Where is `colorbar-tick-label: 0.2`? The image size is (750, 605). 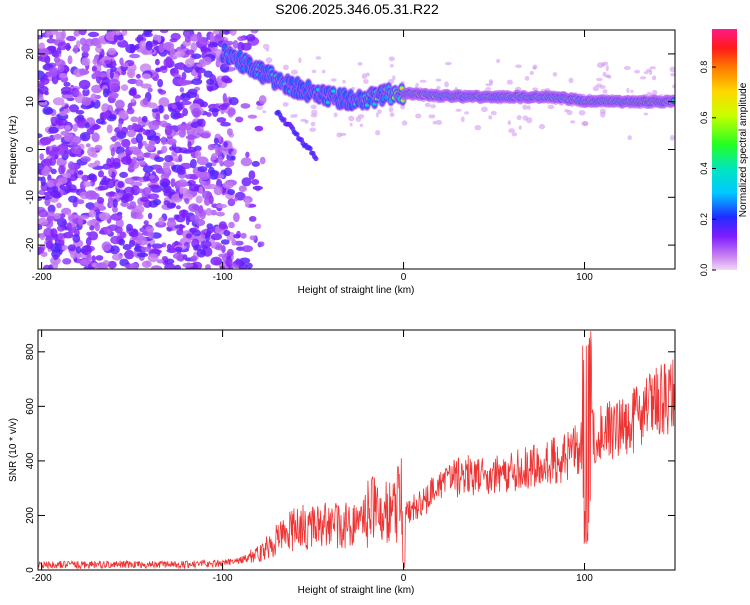 colorbar-tick-label: 0.2 is located at coordinates (704, 219).